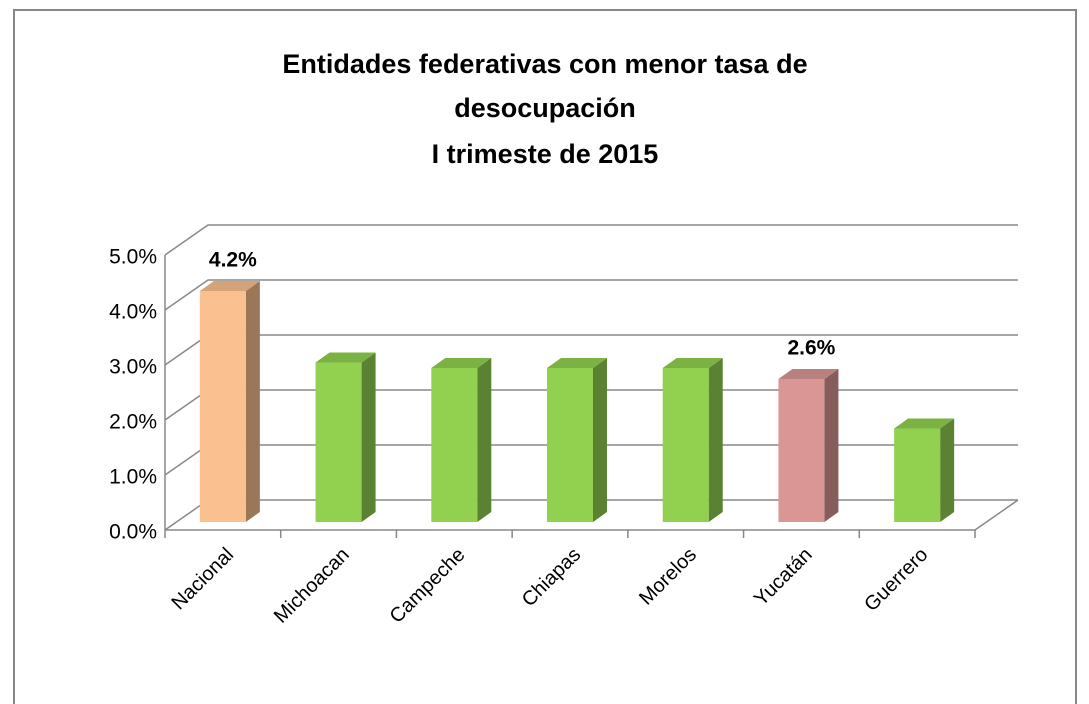  What do you see at coordinates (811, 348) in the screenshot?
I see `value-label: 2.6%` at bounding box center [811, 348].